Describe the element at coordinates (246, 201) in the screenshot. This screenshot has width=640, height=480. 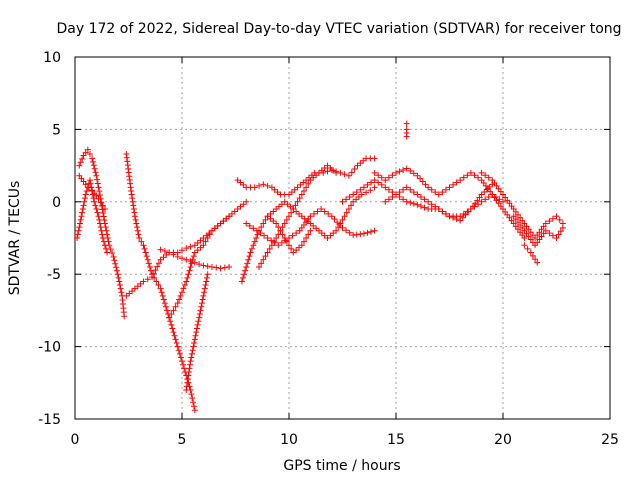
I see `data-point-sat-g` at that location.